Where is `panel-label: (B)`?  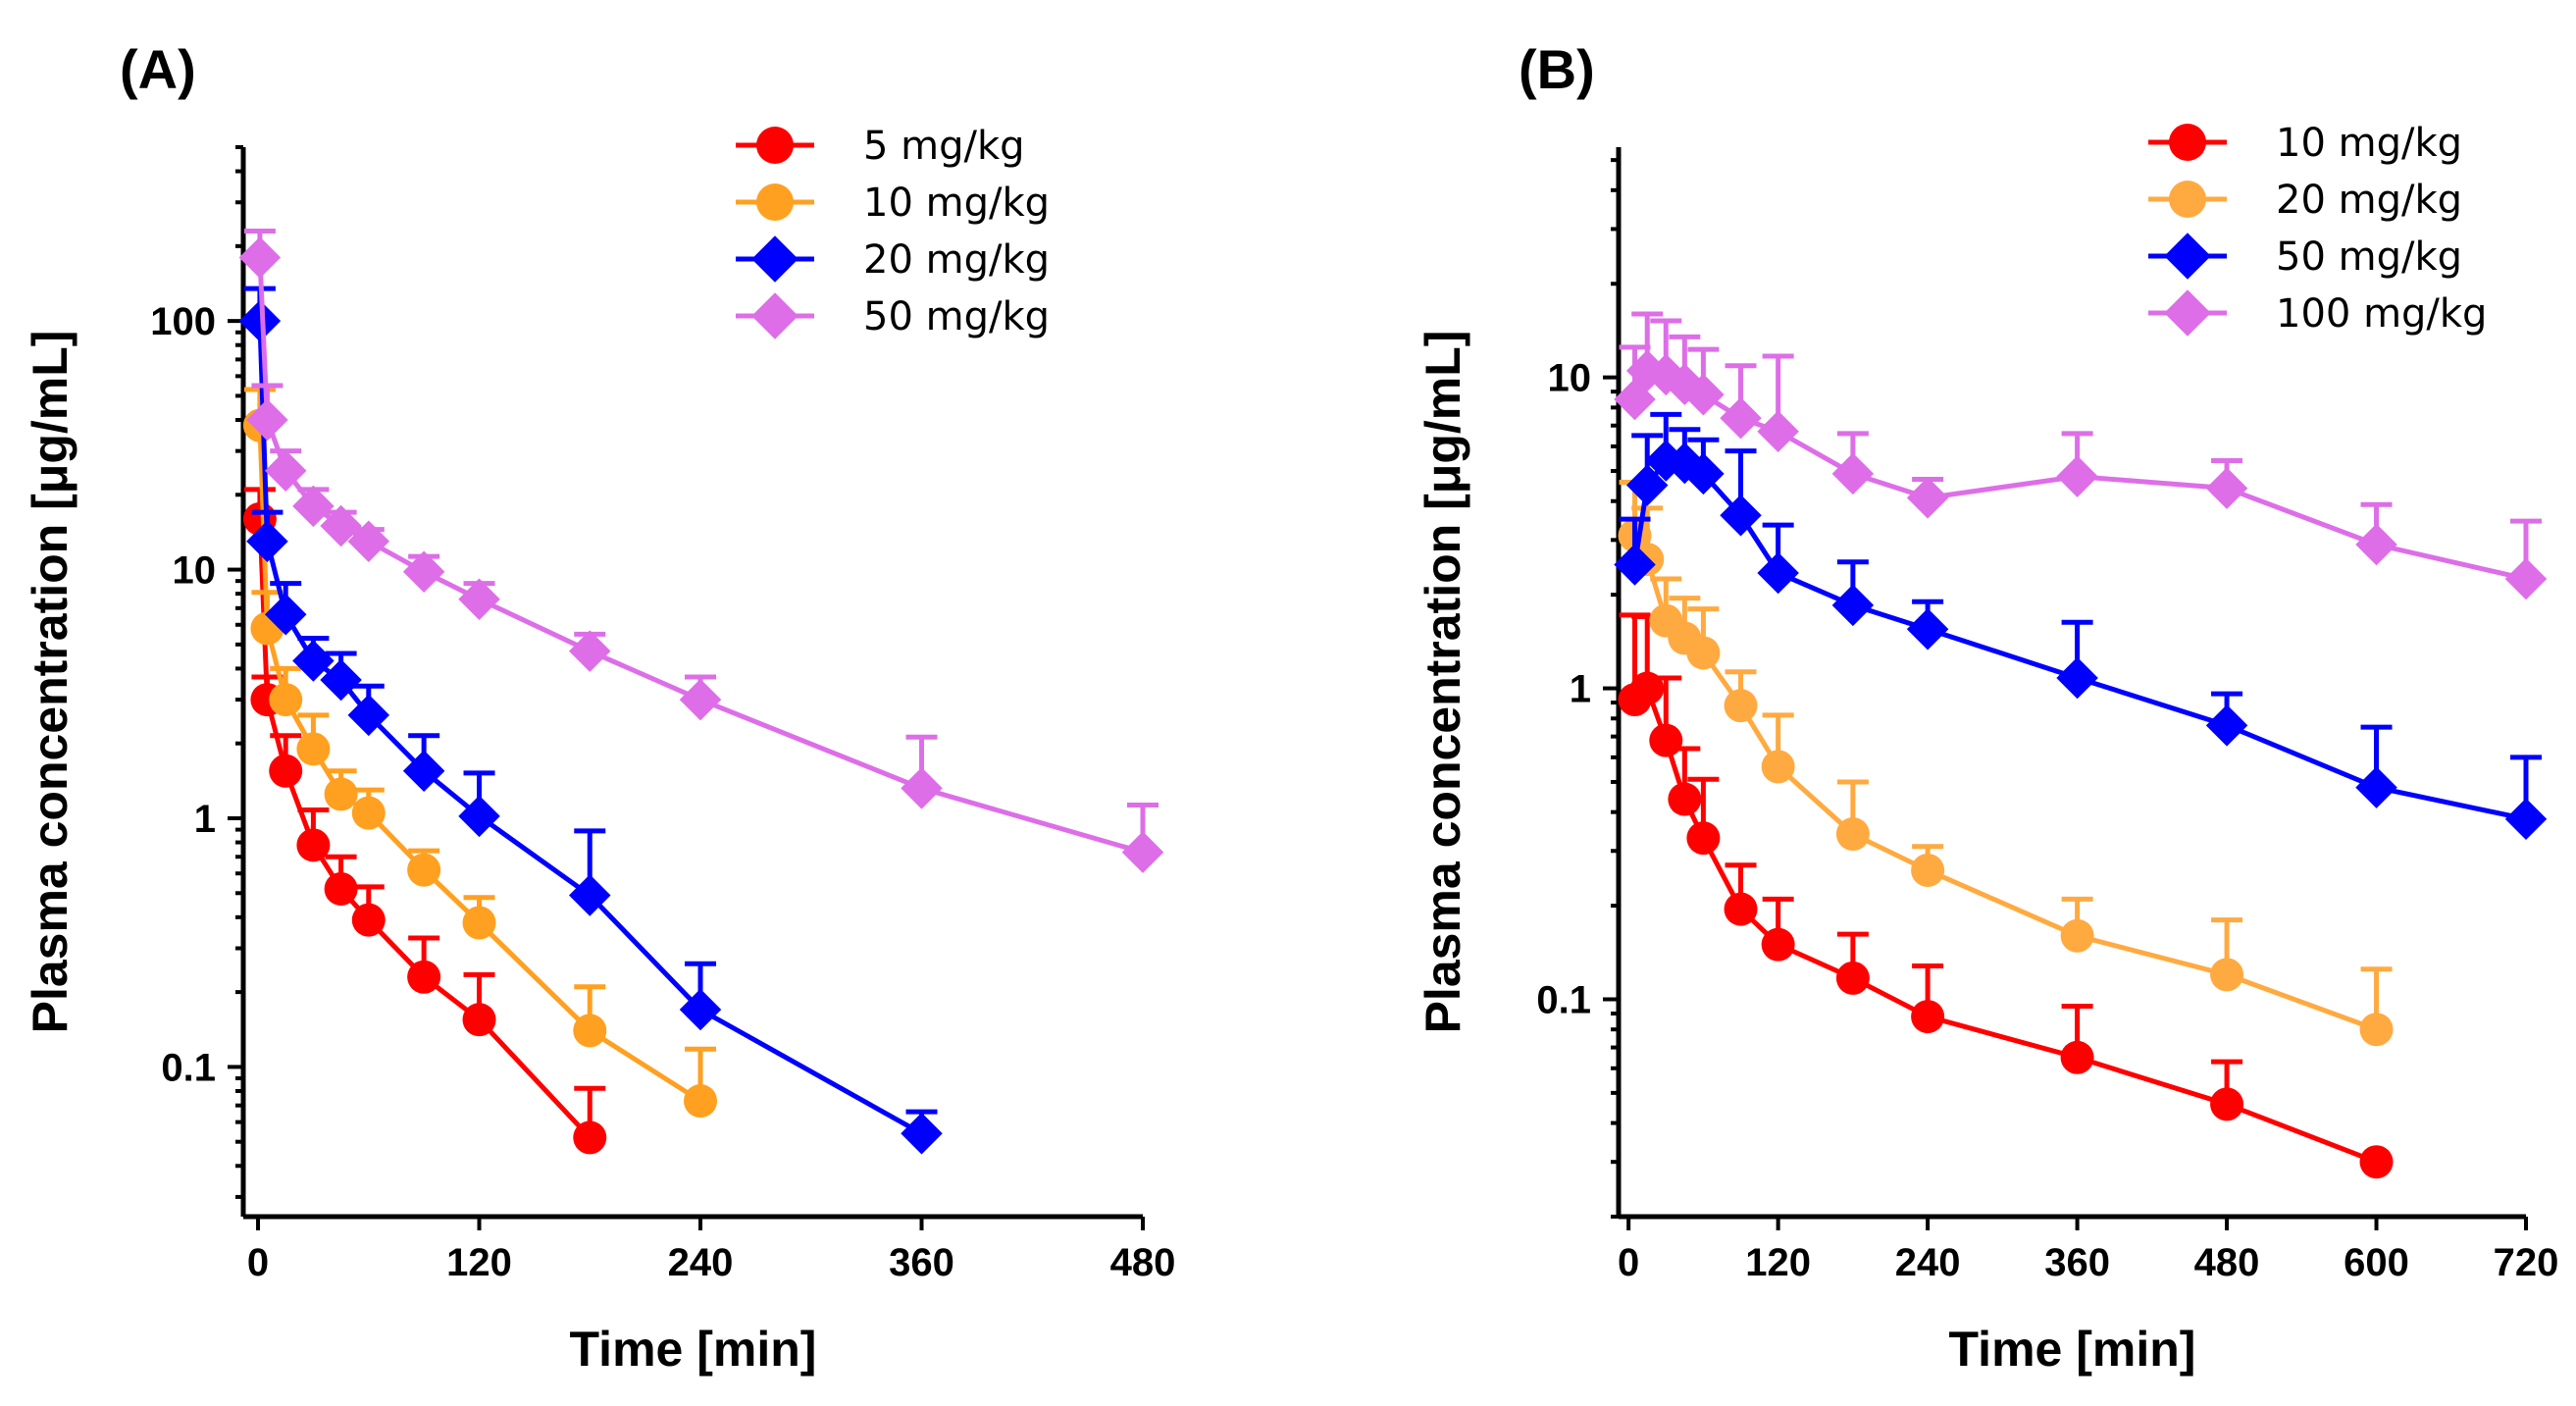 panel-label: (B) is located at coordinates (1557, 69).